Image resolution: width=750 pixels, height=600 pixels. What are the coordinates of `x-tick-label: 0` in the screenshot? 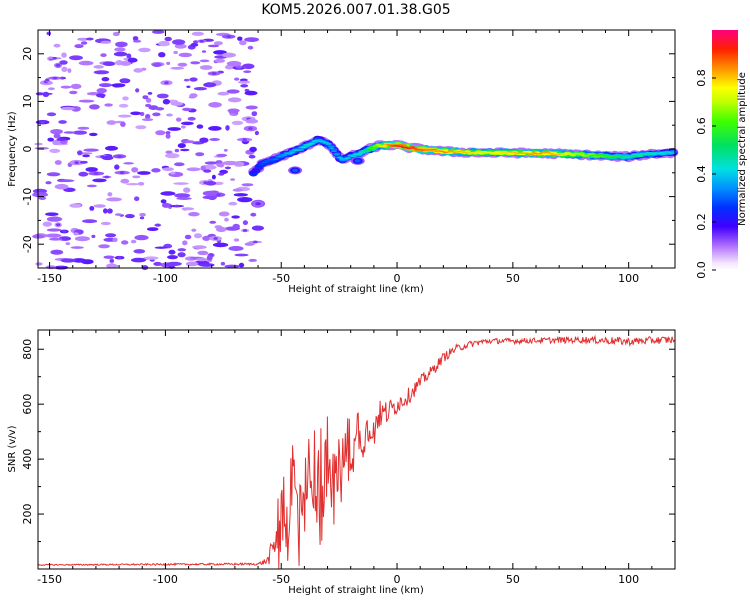 It's located at (397, 278).